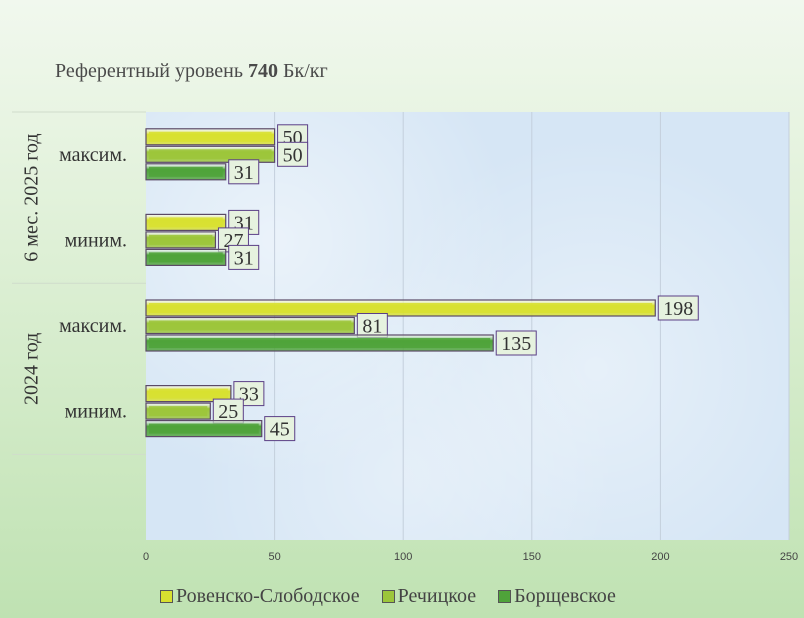 This screenshot has height=618, width=804. I want to click on data-label: 25, so click(228, 412).